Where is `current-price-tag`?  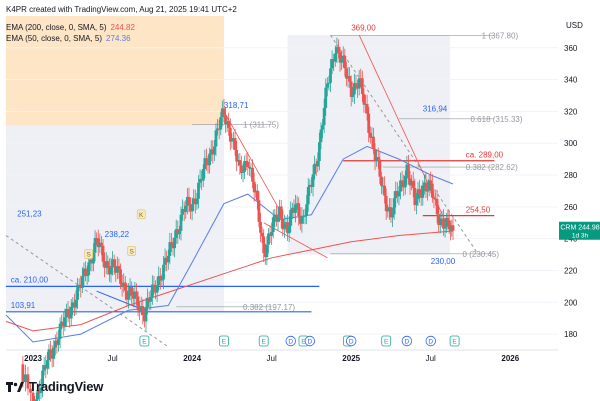
current-price-tag is located at coordinates (579, 230).